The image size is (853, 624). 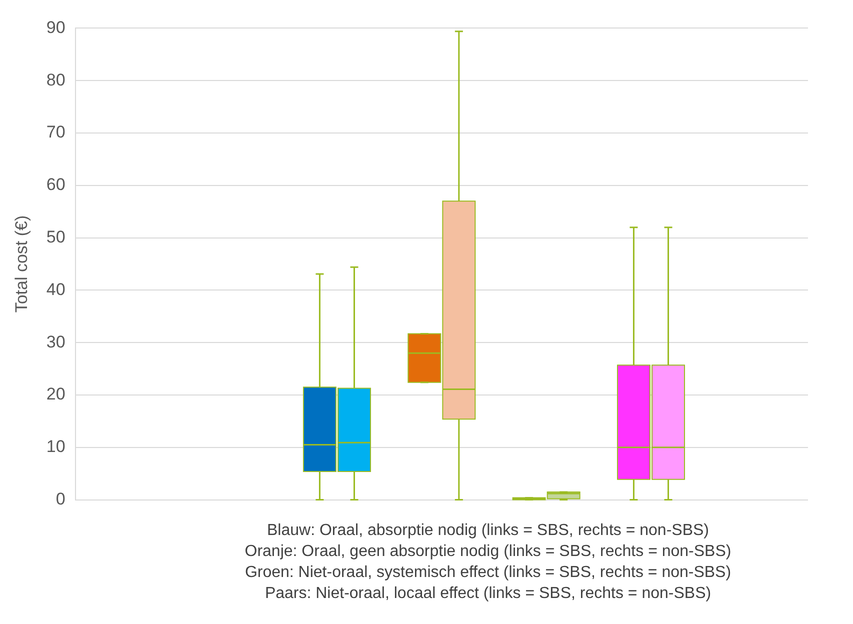 What do you see at coordinates (56, 446) in the screenshot?
I see `y-tick-label: 10` at bounding box center [56, 446].